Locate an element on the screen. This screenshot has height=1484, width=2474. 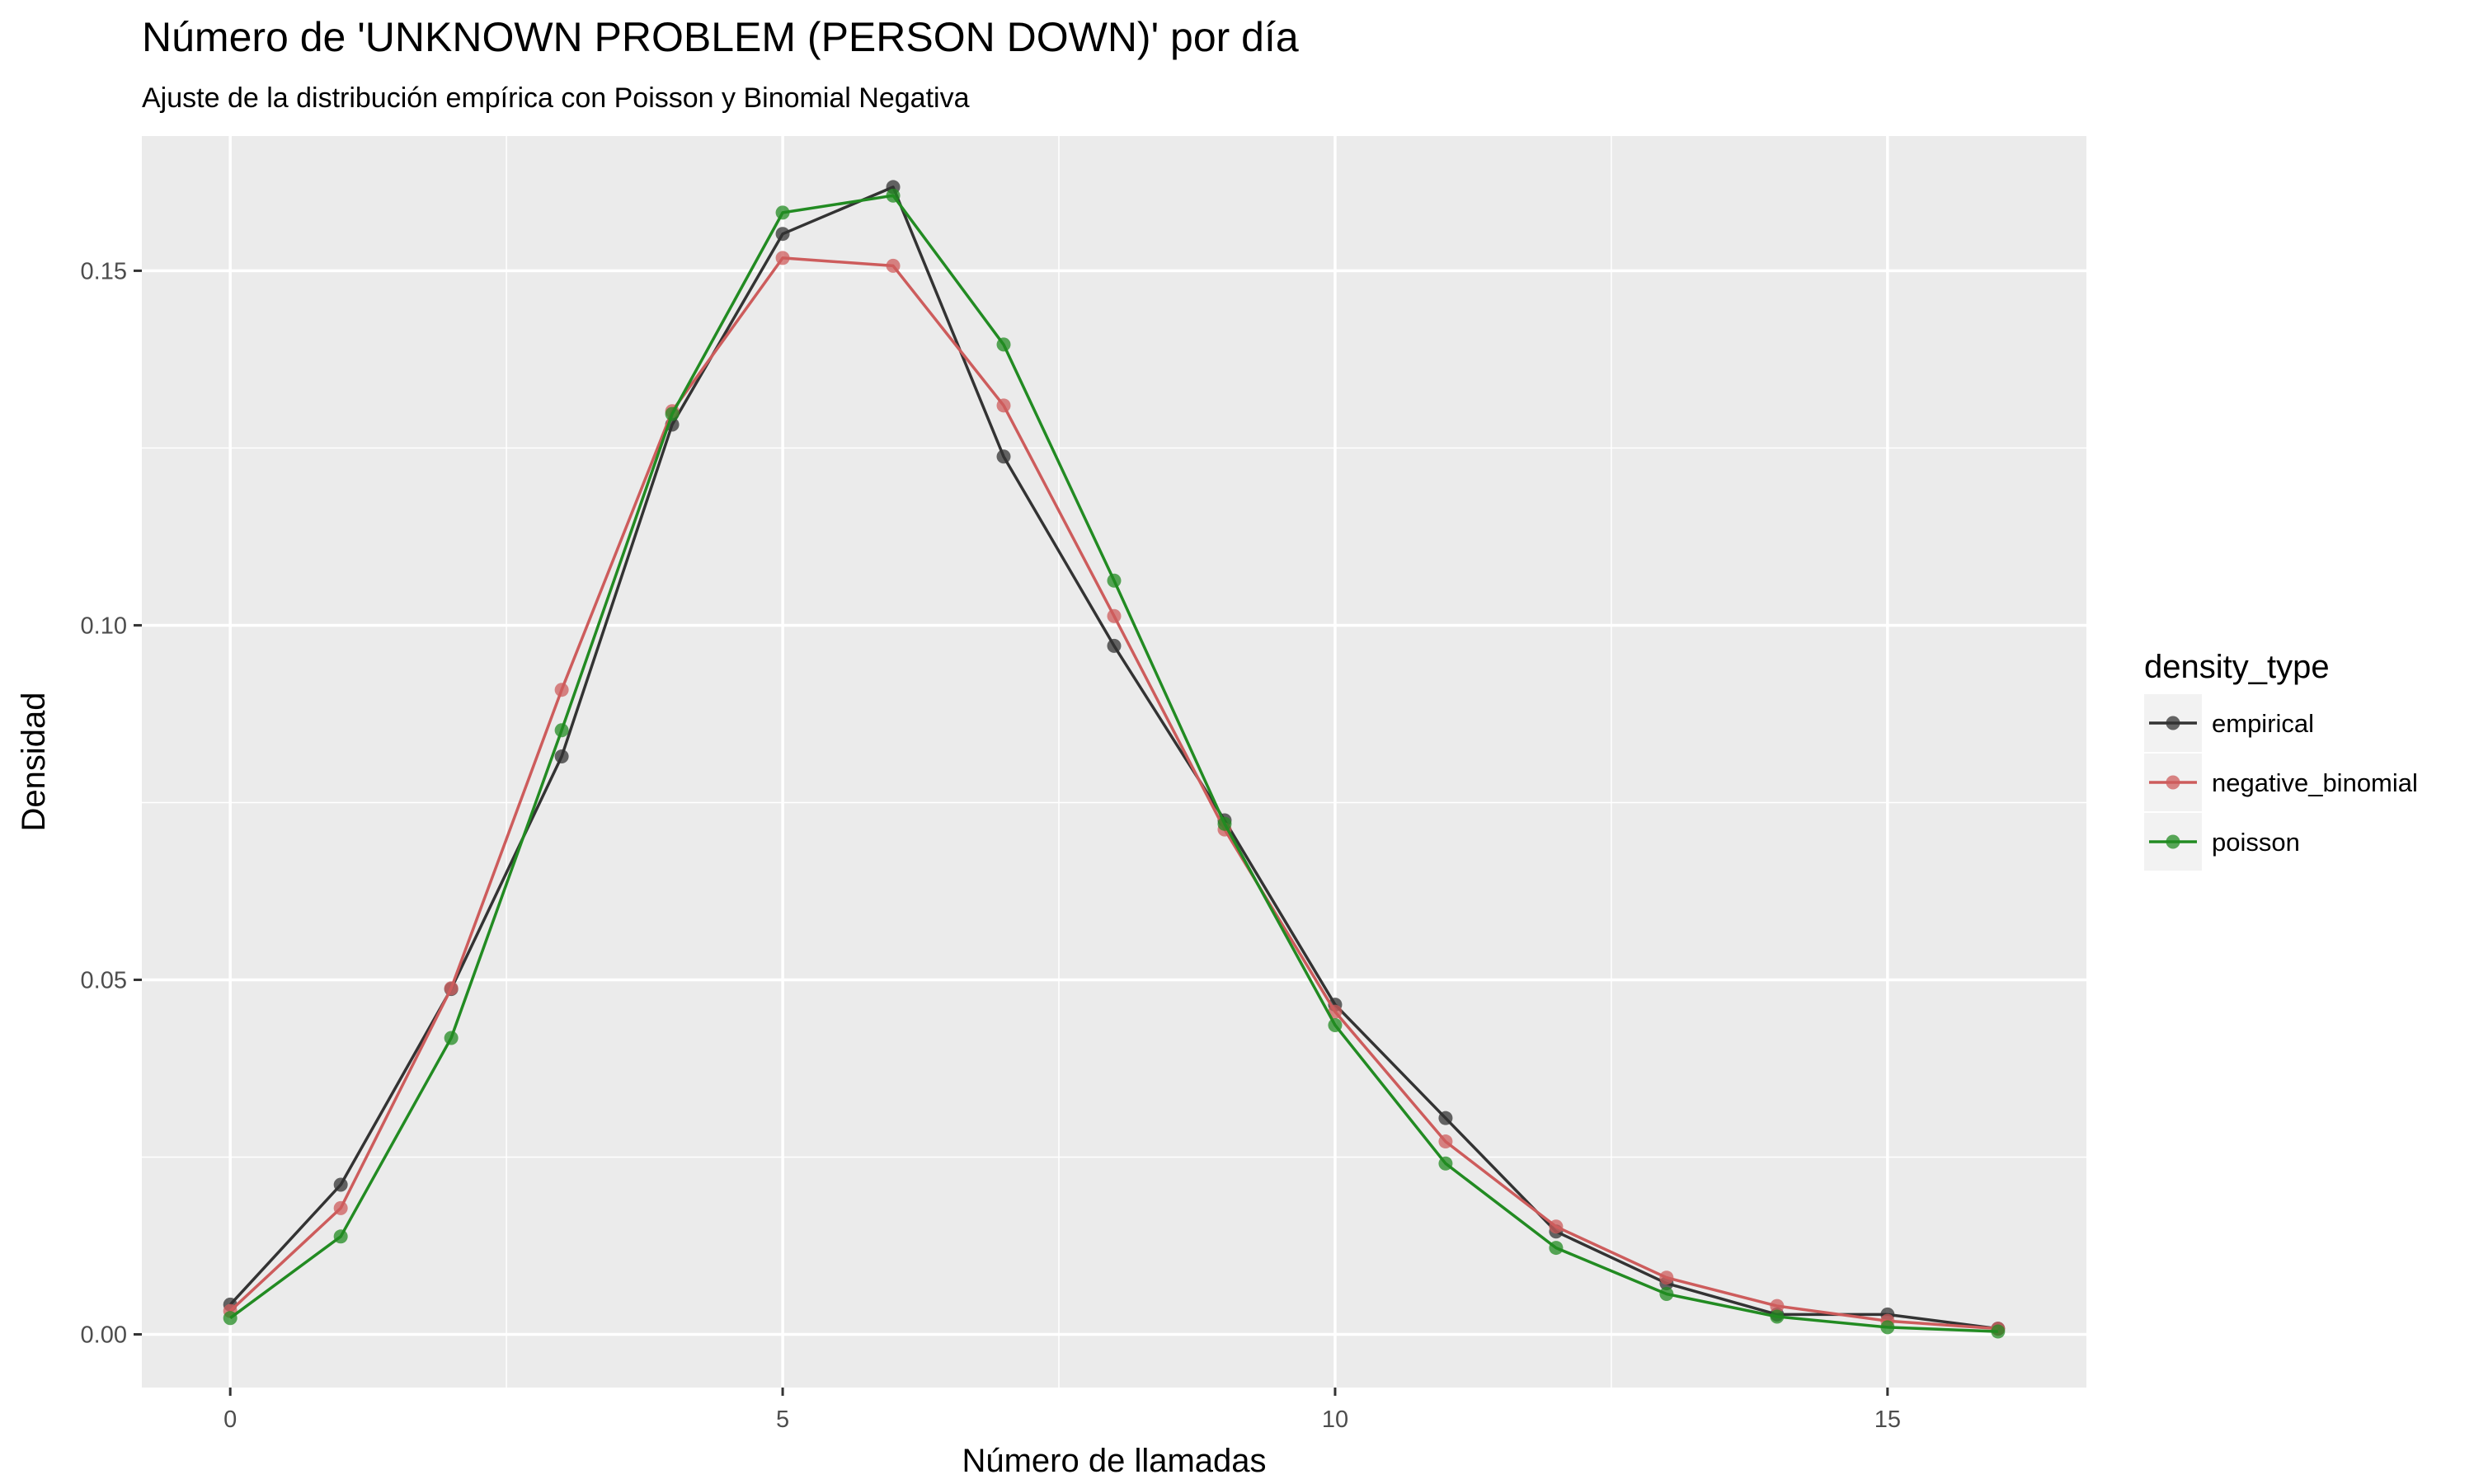
x-tick-label: 10 is located at coordinates (1335, 1420).